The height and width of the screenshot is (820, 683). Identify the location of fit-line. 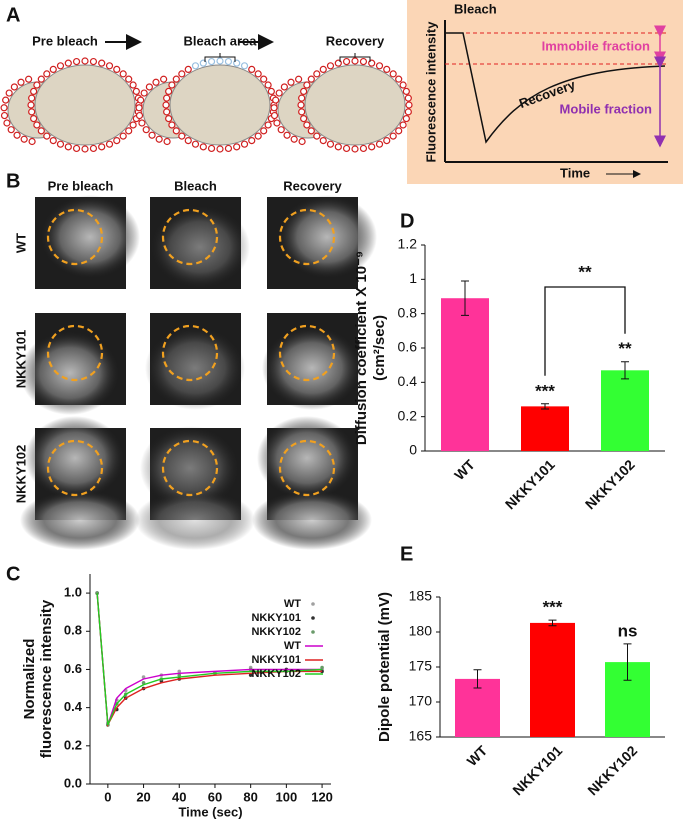
(209, 659).